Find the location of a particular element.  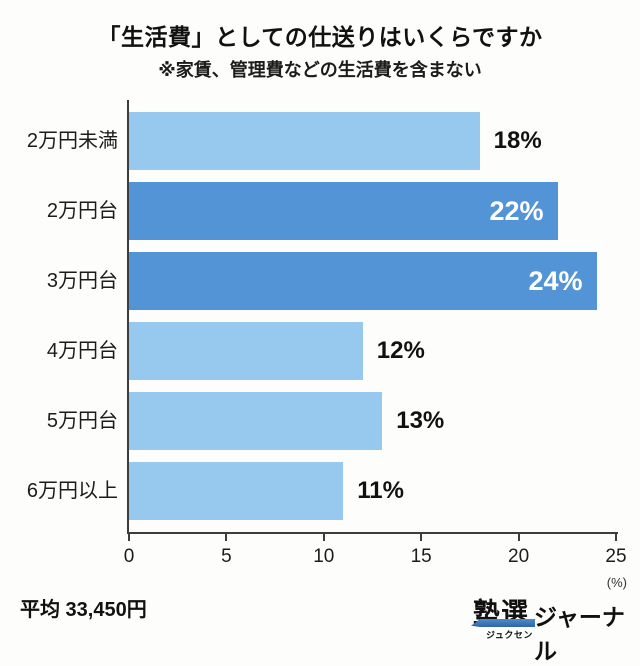

logo-furigana-text: ジュクセン is located at coordinates (509, 635).